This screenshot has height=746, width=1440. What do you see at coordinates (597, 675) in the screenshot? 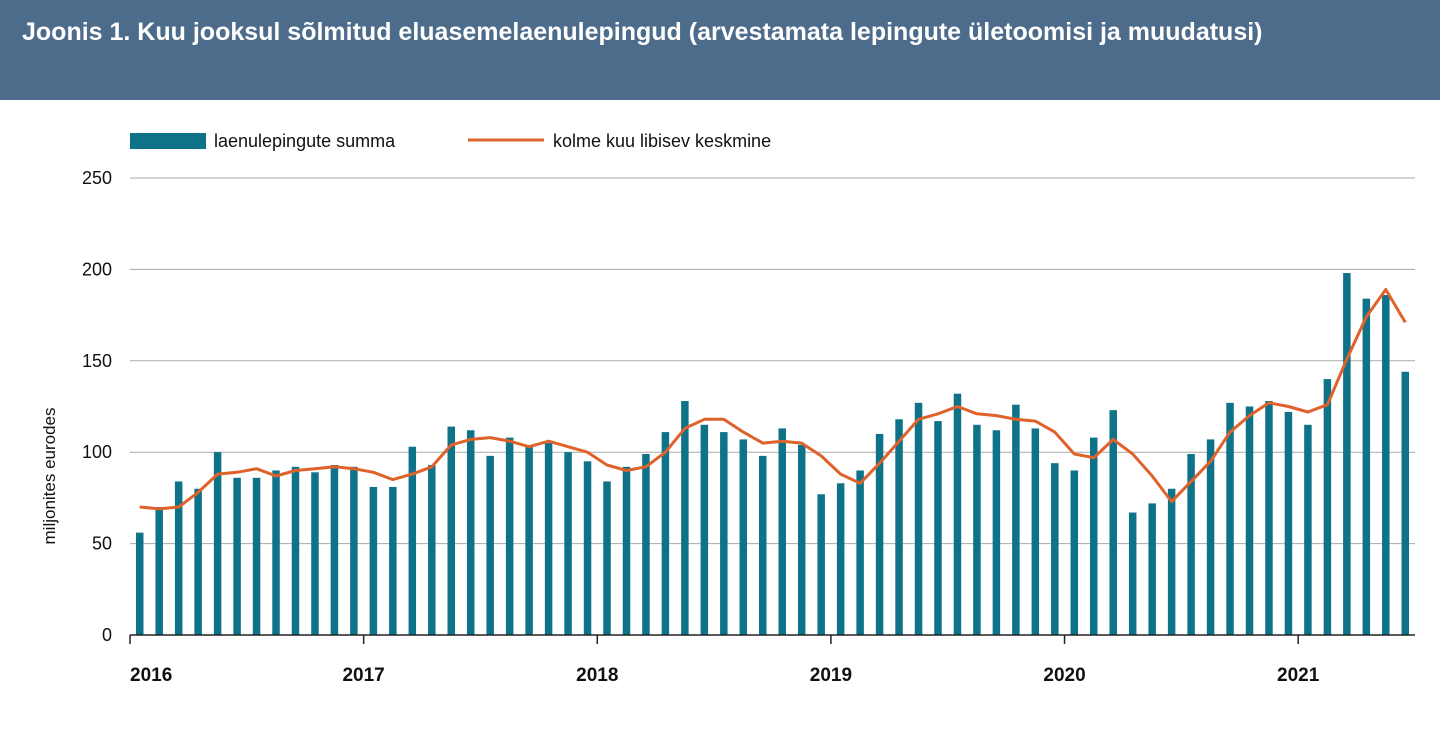
I see `x-tick-label: 2018` at bounding box center [597, 675].